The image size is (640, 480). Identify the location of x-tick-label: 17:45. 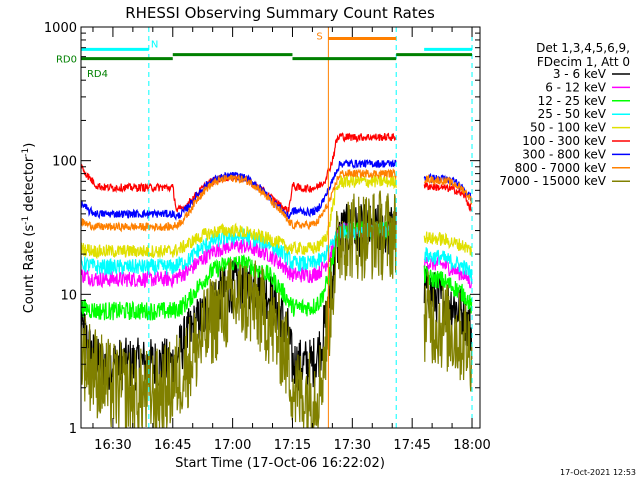
(411, 445).